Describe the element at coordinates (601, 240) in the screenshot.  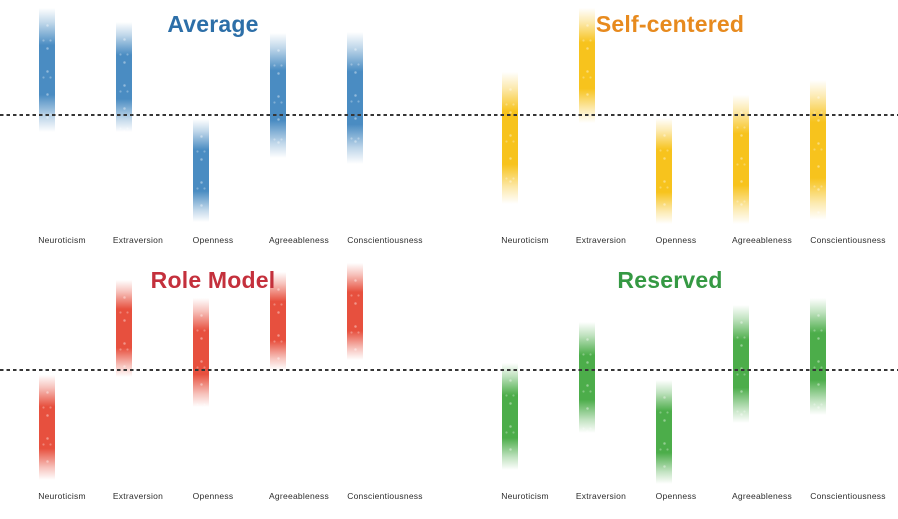
I see `trait-label-self-centered-extraversion: Extraversion` at that location.